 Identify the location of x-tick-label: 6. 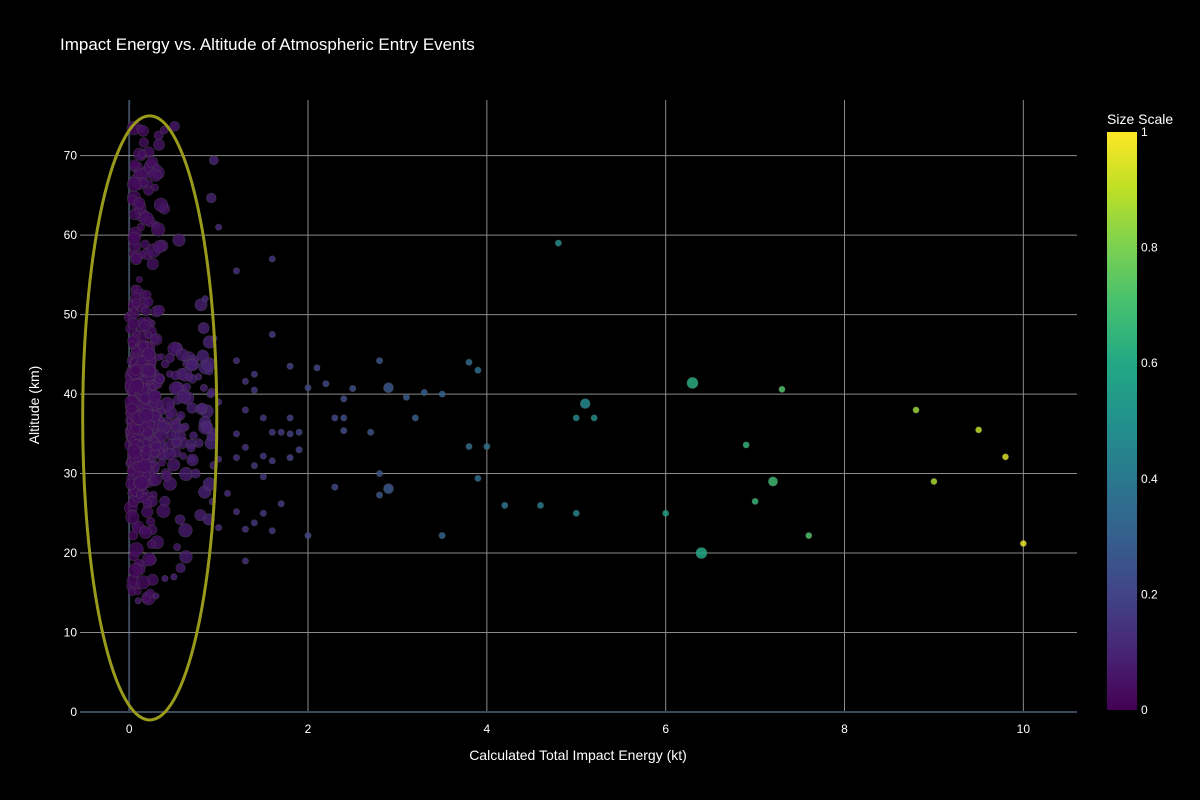
(665, 729).